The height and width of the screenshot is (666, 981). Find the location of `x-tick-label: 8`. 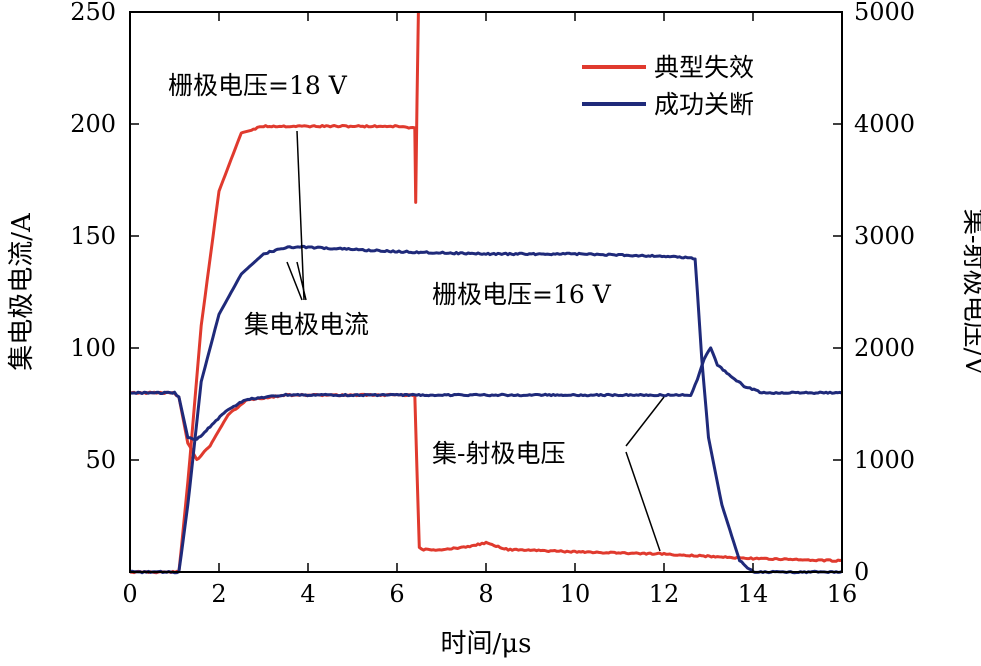

x-tick-label: 8 is located at coordinates (485, 594).